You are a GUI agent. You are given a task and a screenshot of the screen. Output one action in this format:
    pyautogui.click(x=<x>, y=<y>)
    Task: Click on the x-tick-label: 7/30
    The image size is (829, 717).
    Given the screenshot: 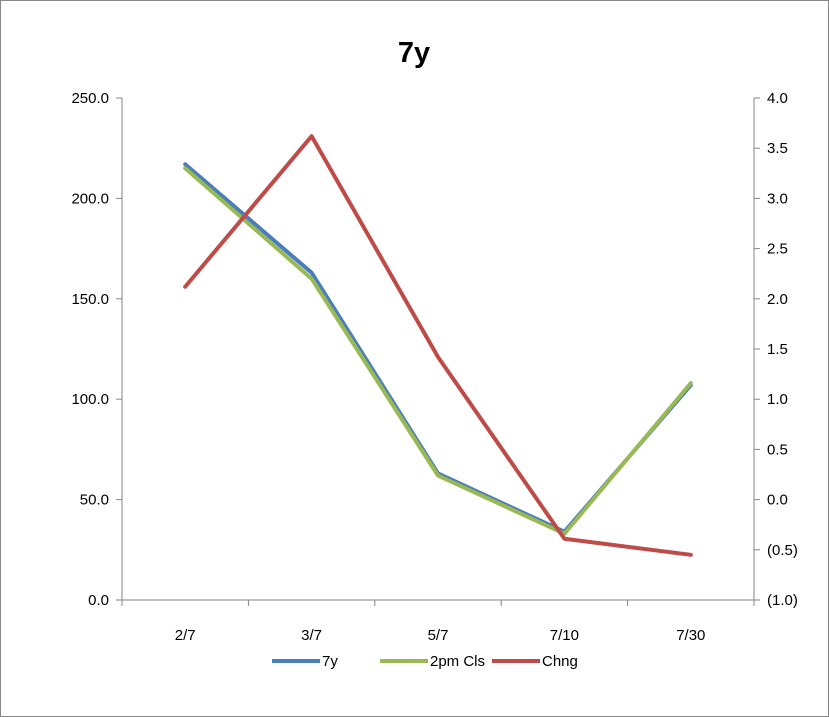 What is the action you would take?
    pyautogui.click(x=690, y=635)
    